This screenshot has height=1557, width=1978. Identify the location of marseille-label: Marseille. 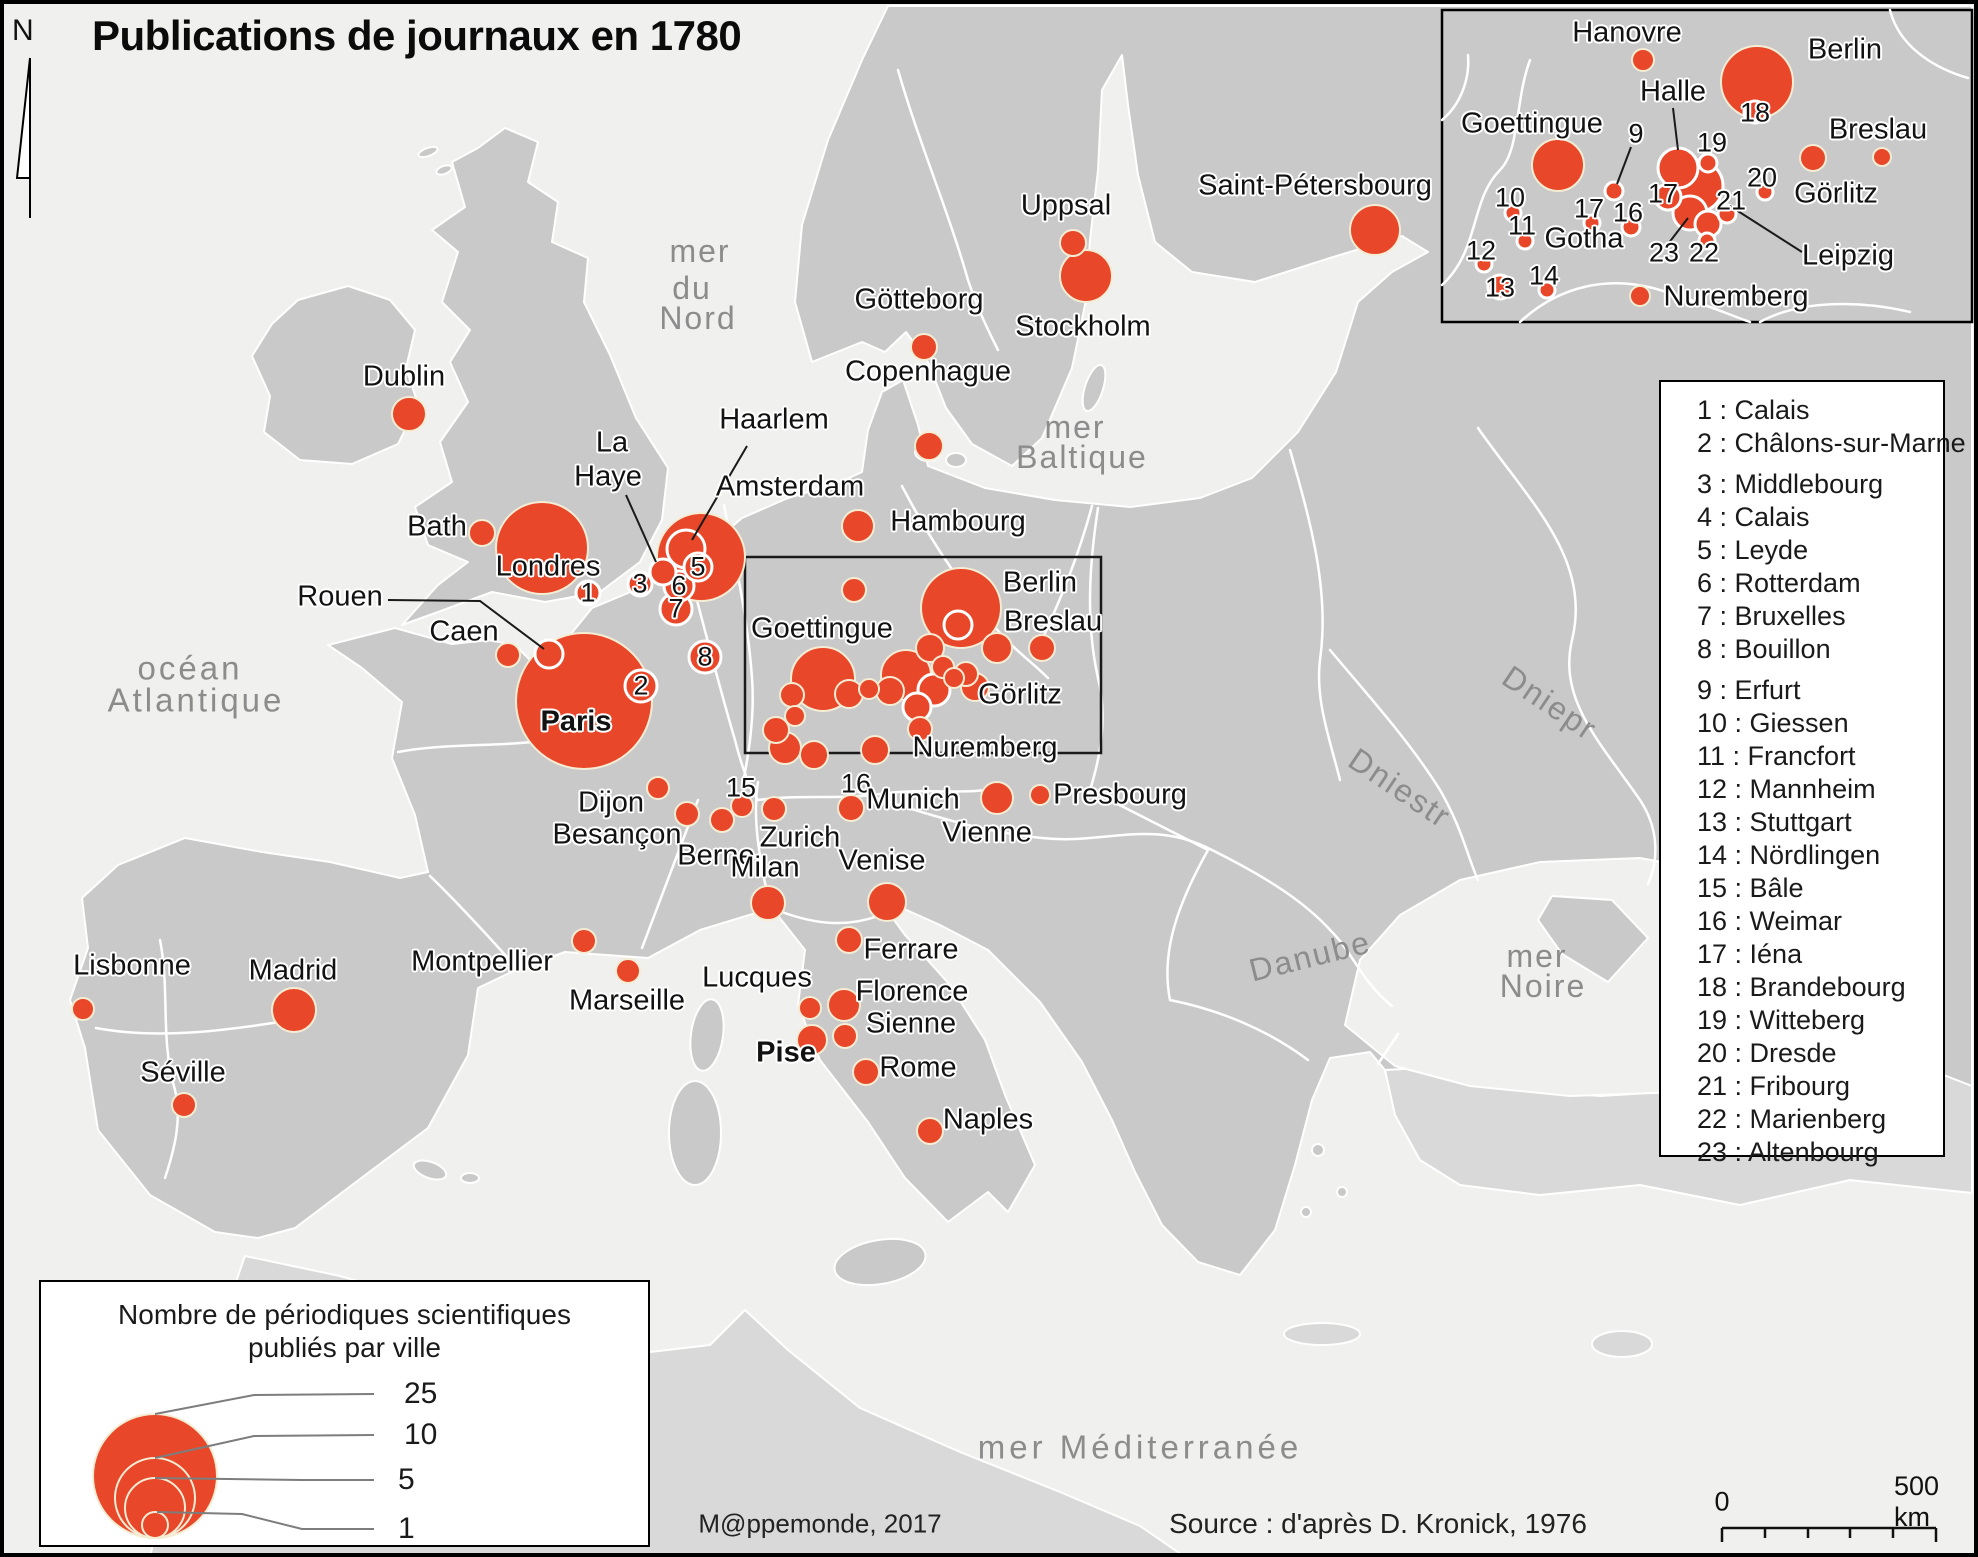
(627, 1000).